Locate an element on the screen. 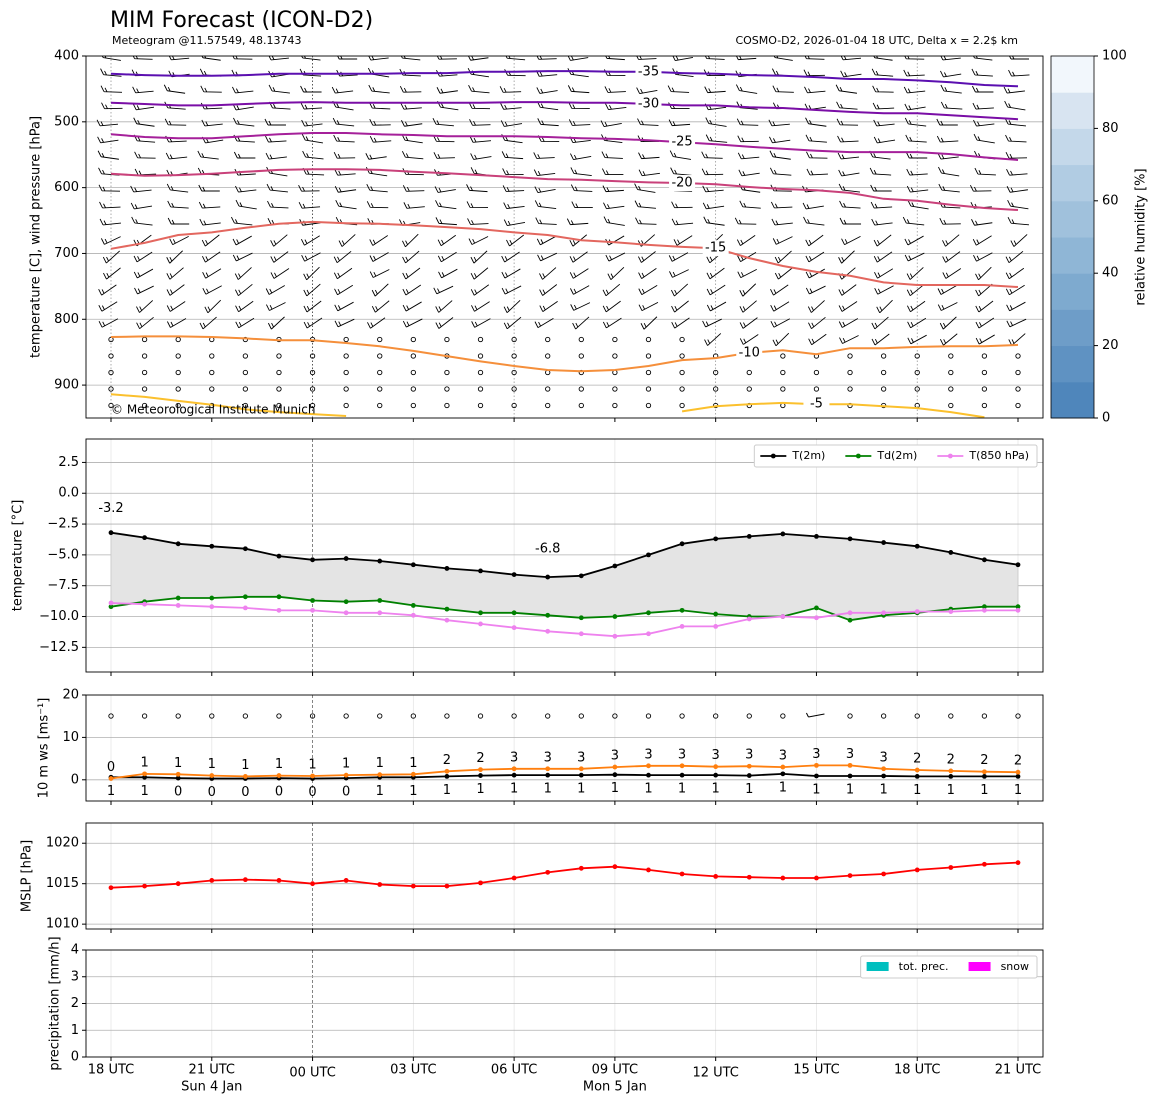 The width and height of the screenshot is (1159, 1105). colorbar-bin is located at coordinates (1072, 328).